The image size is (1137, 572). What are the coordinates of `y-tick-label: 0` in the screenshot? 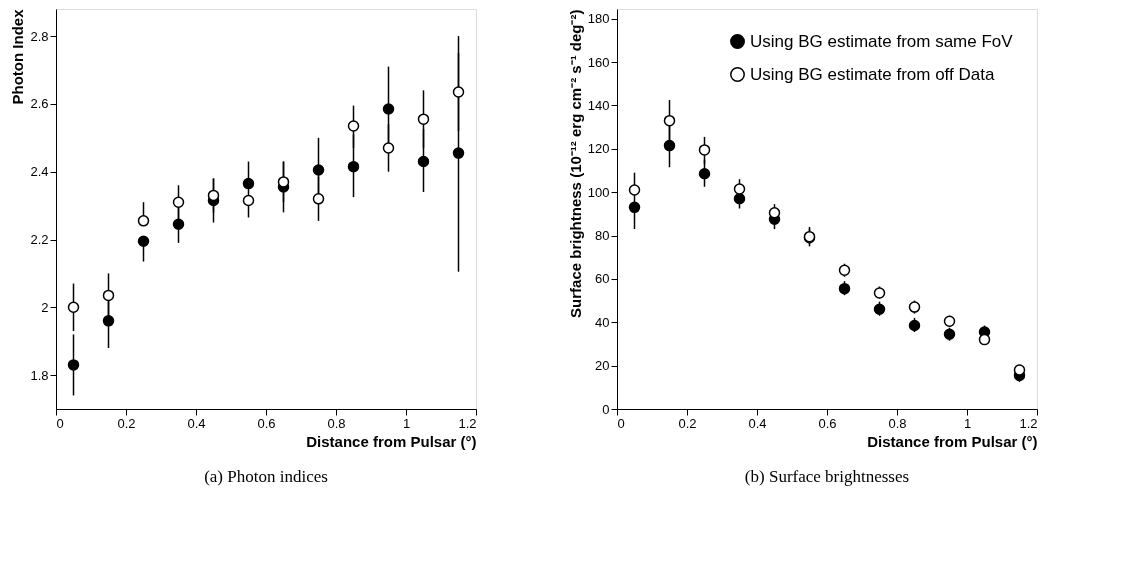 It's located at (606, 409).